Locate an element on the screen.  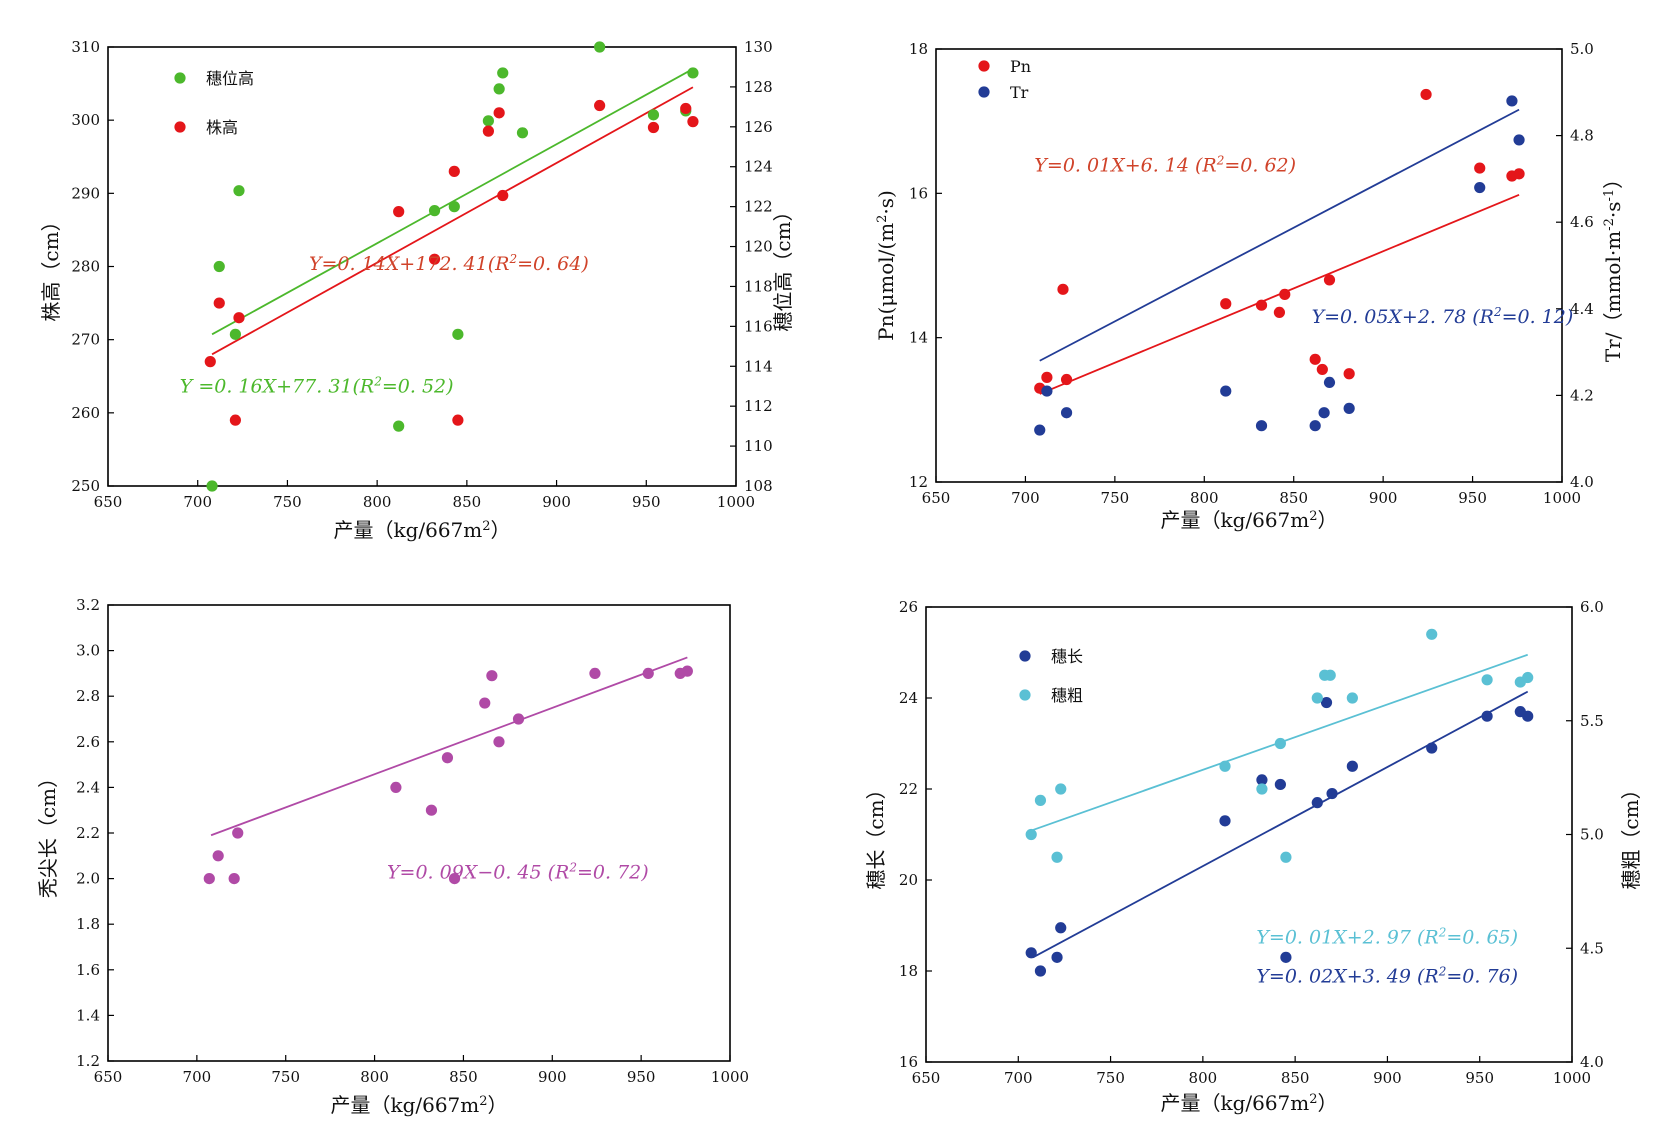
x-axis-label: 产量（kg/667m2） is located at coordinates (1248, 520).